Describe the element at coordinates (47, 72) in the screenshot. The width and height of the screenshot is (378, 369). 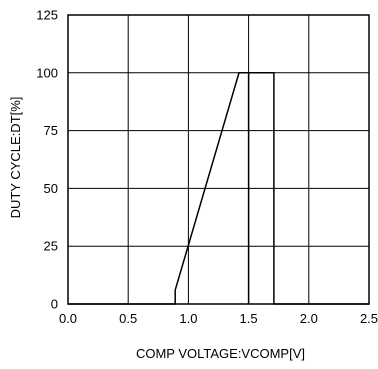
I see `y-tick-label: 100` at that location.